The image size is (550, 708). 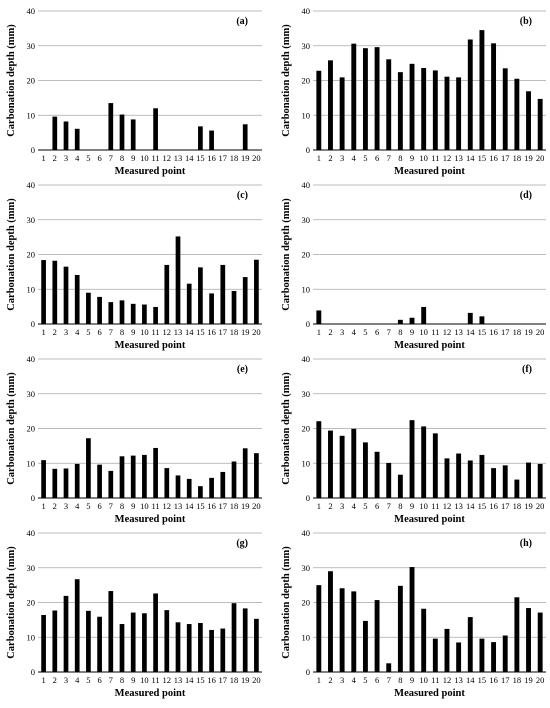 I want to click on y-tick-label: 10, so click(x=31, y=115).